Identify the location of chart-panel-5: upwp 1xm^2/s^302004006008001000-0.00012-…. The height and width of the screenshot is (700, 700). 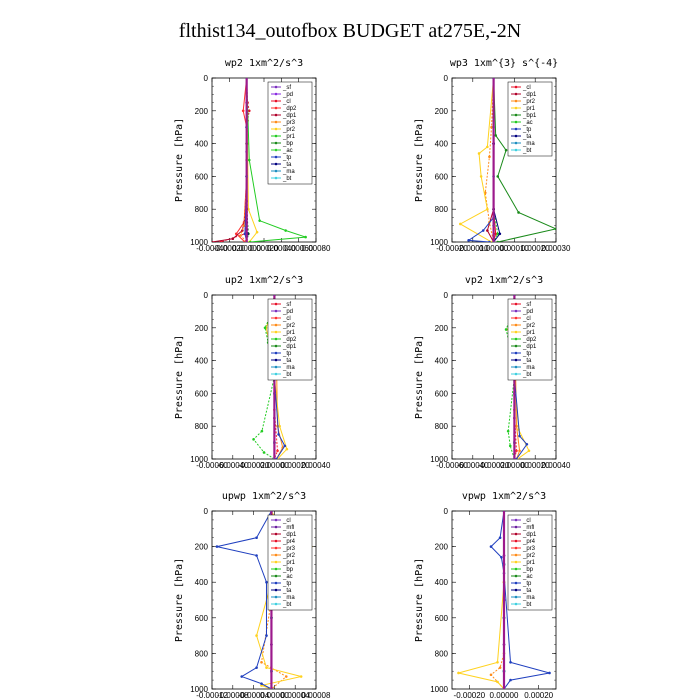
(252, 595).